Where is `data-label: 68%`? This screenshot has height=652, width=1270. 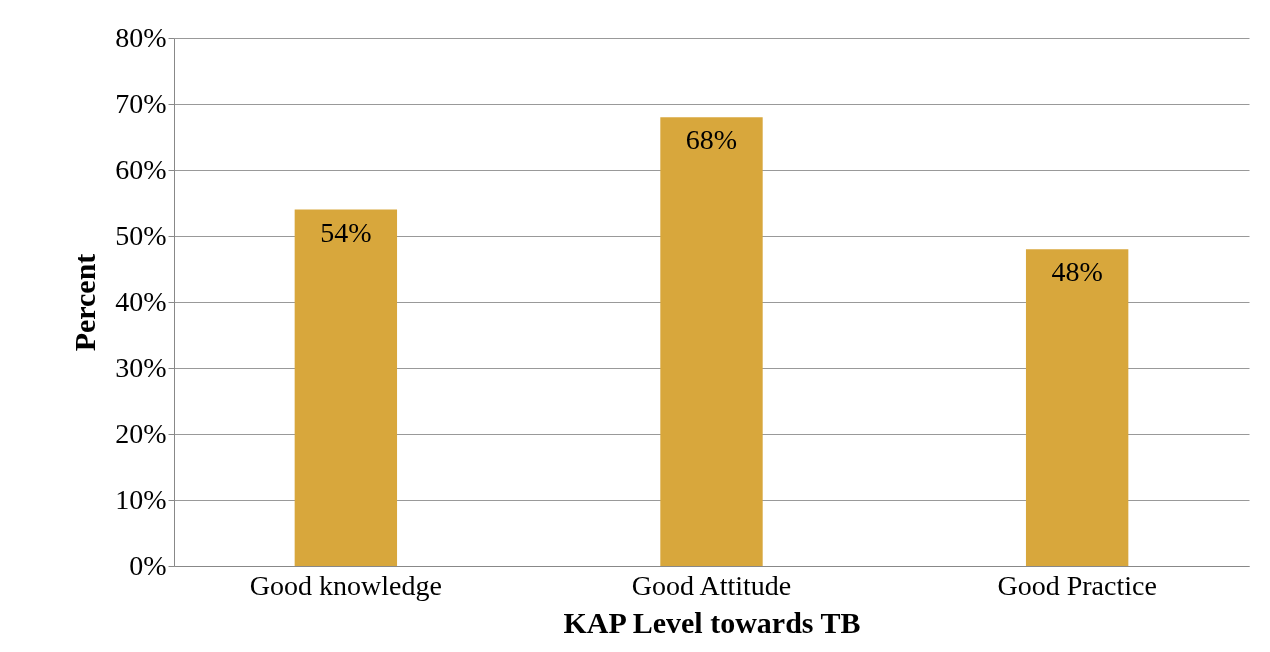 data-label: 68% is located at coordinates (711, 140).